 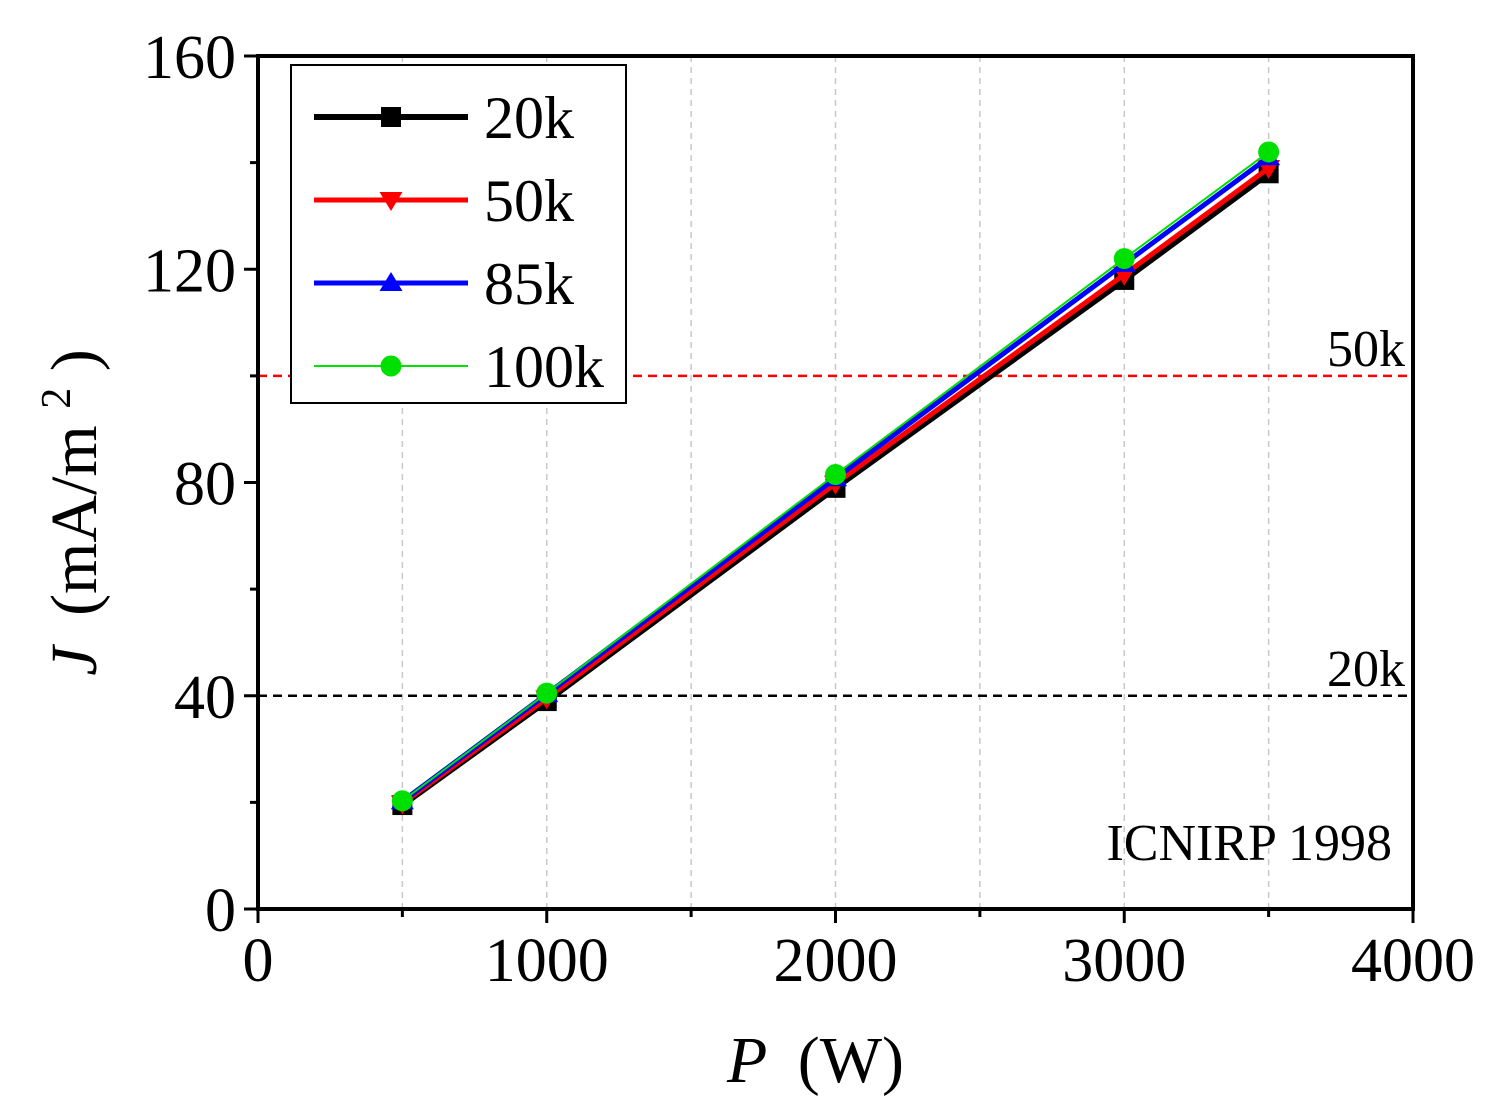 I want to click on legend: 20k 50k 85k 100k, so click(x=458, y=234).